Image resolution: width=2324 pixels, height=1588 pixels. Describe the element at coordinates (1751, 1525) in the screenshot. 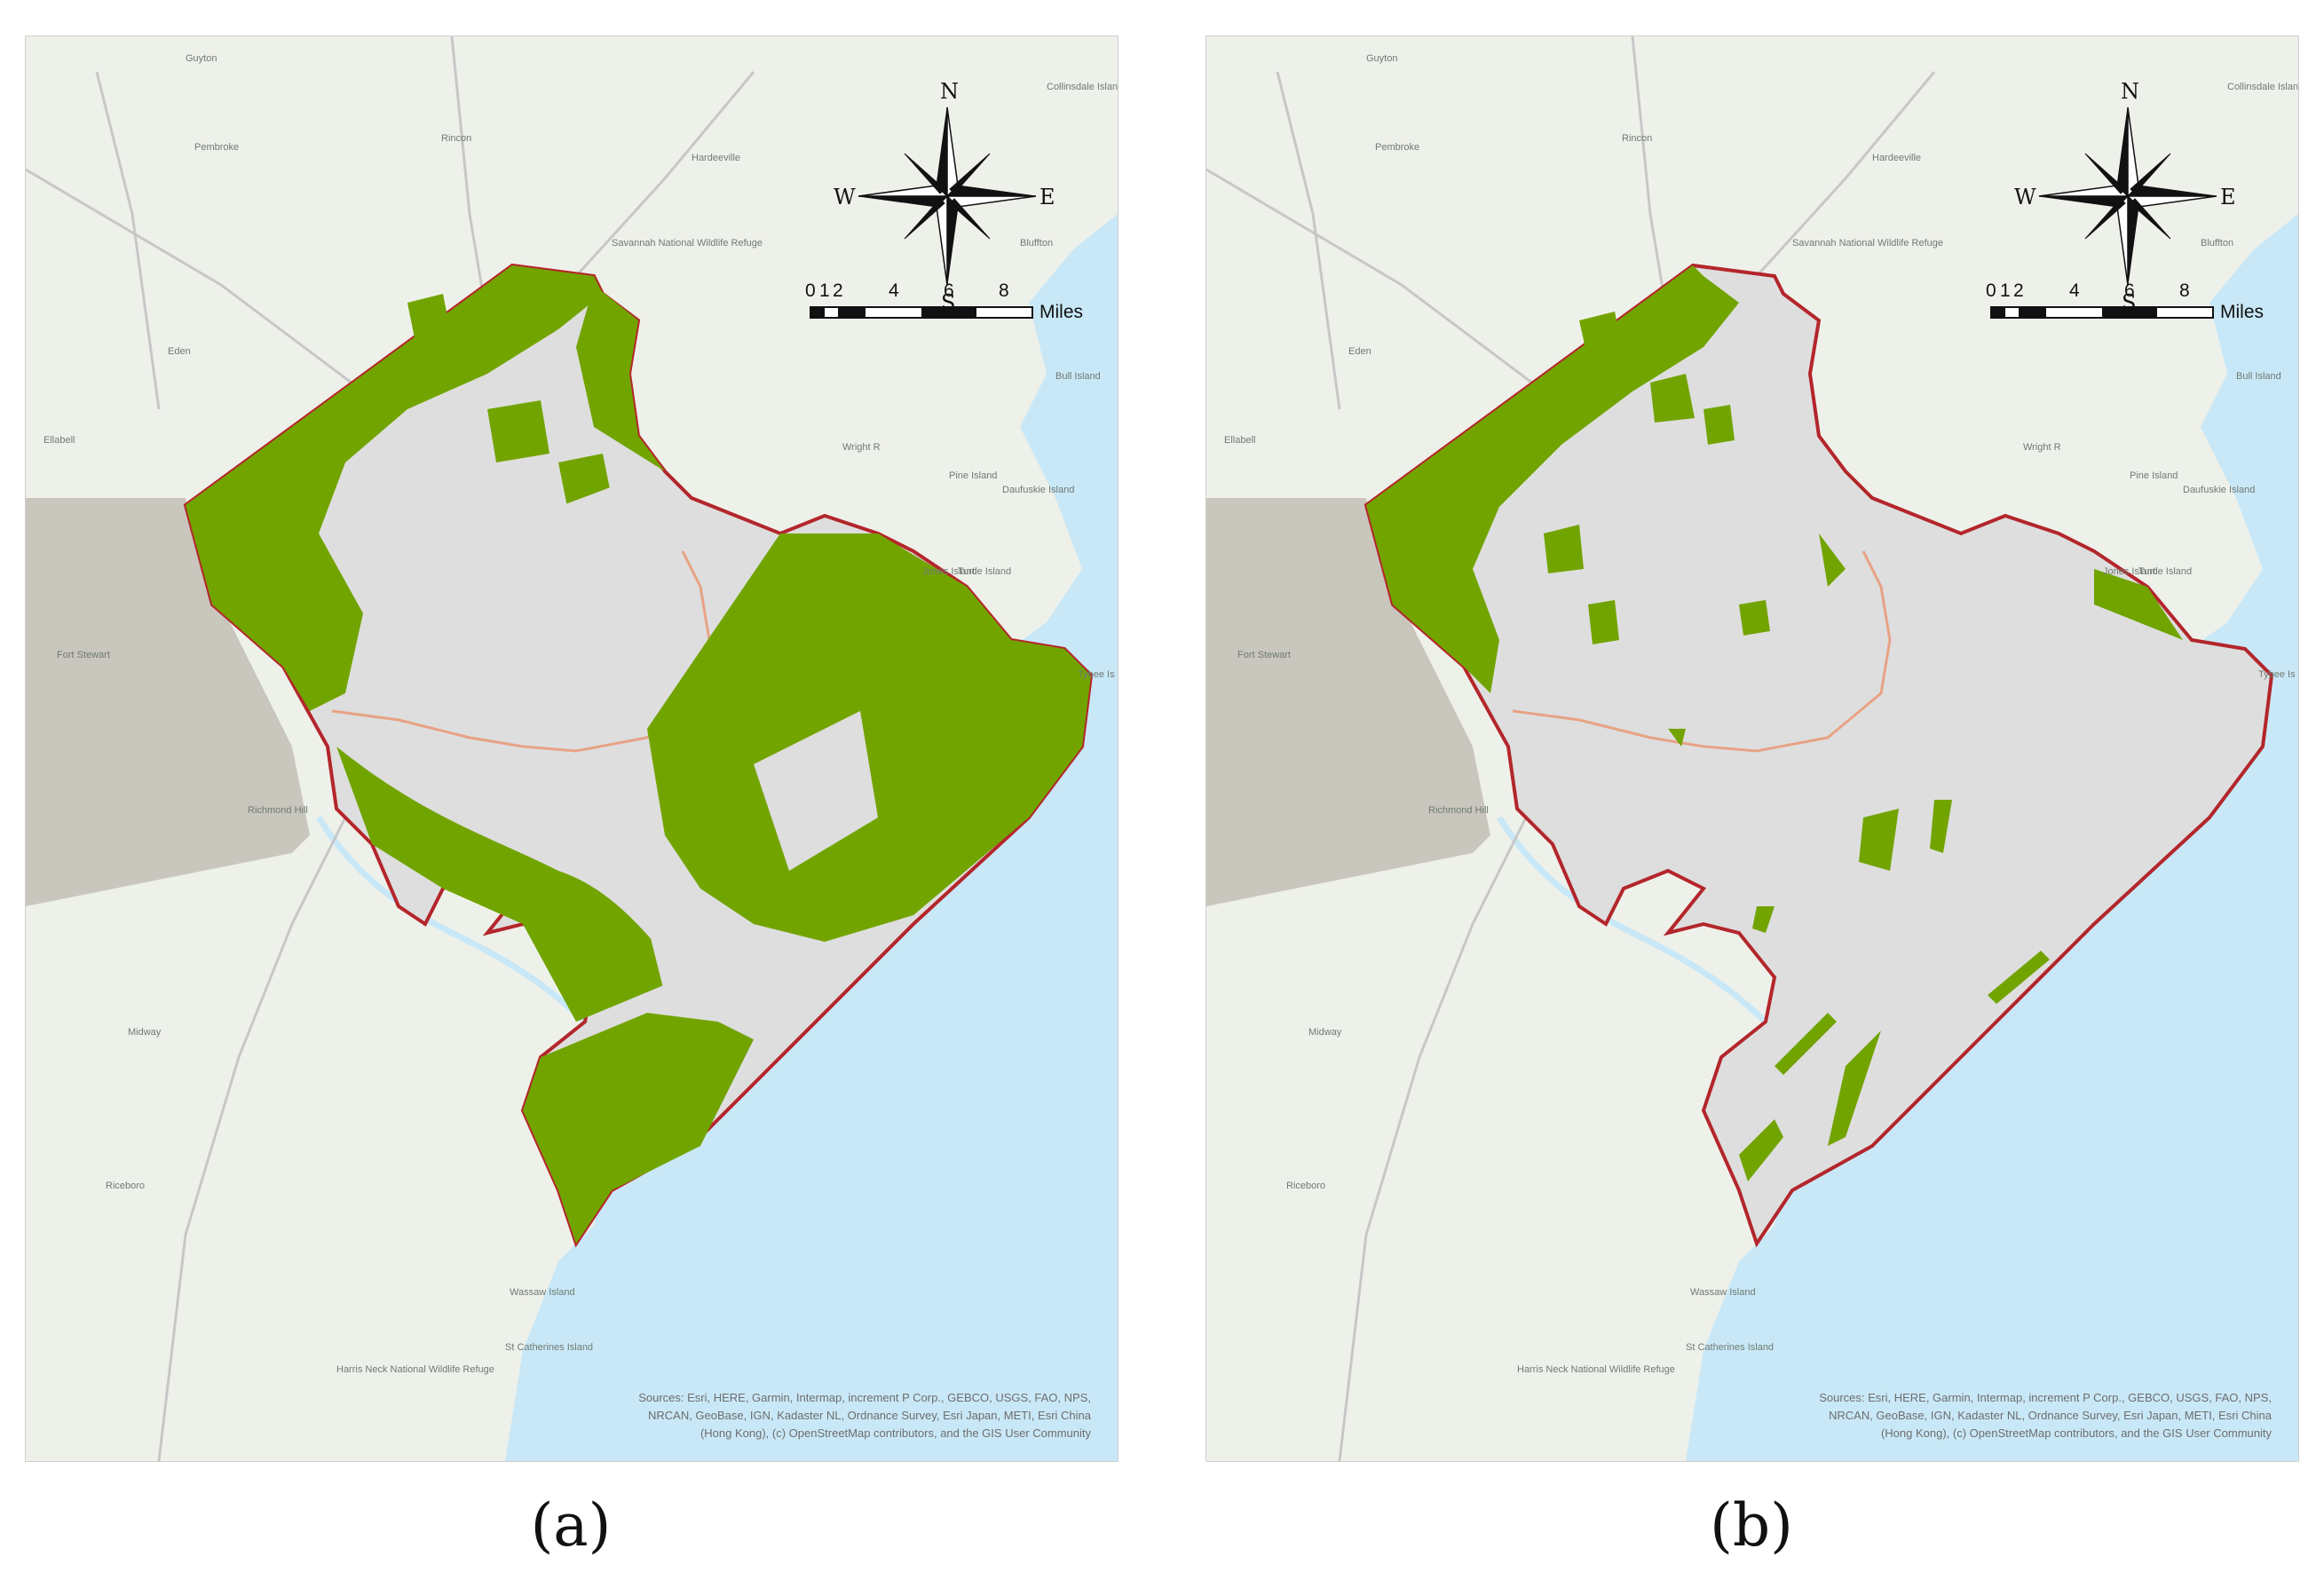

I see `caption-b: (b)` at that location.